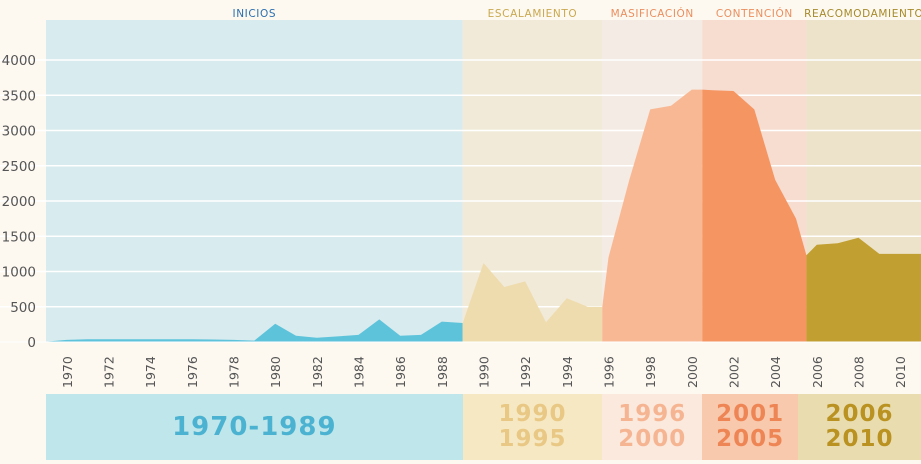  What do you see at coordinates (567, 372) in the screenshot?
I see `x-tick-label-1994: 1994` at bounding box center [567, 372].